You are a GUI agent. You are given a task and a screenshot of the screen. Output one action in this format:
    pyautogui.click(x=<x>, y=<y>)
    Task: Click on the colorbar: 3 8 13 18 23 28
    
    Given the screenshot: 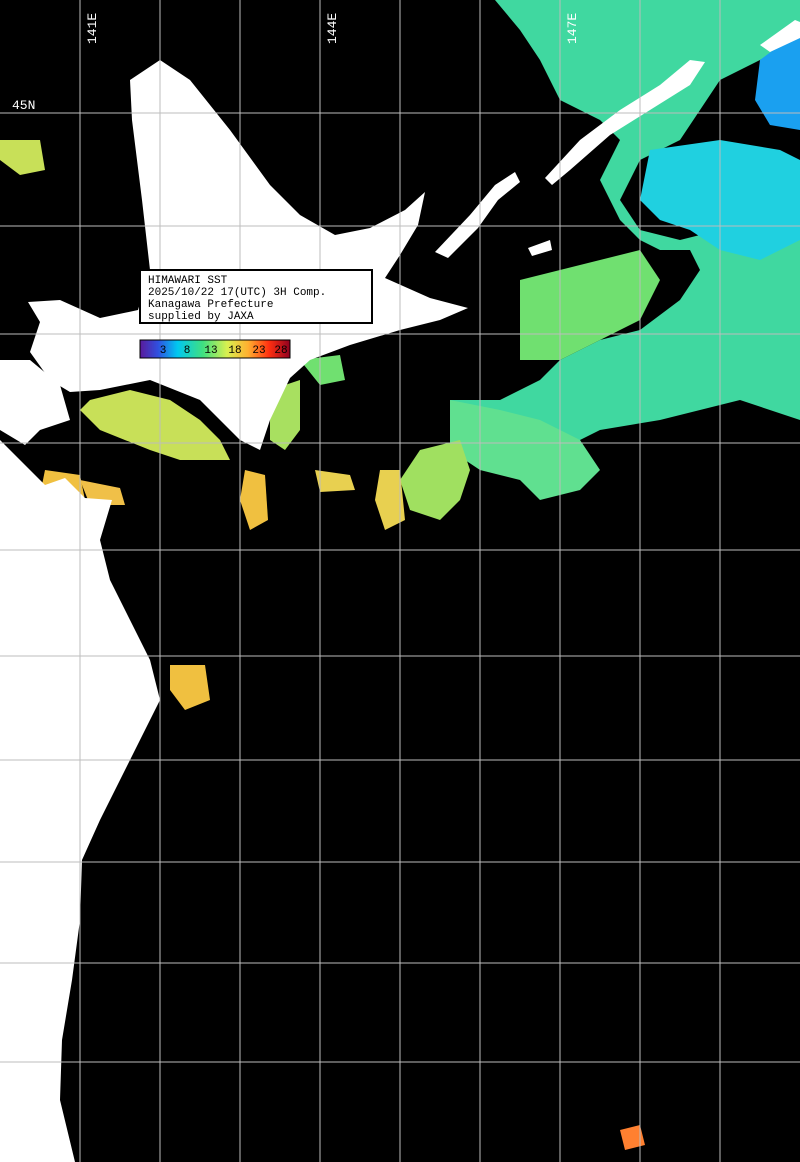 What is the action you would take?
    pyautogui.click(x=215, y=349)
    